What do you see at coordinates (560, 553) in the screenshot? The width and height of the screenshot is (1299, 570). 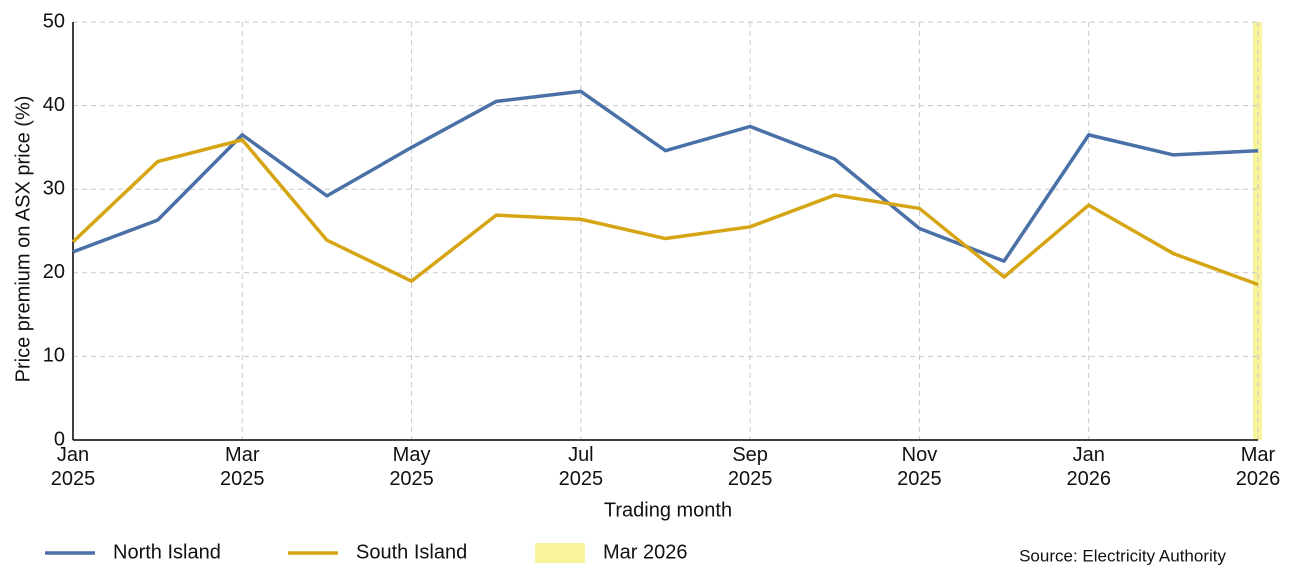 I see `legend-swatch` at bounding box center [560, 553].